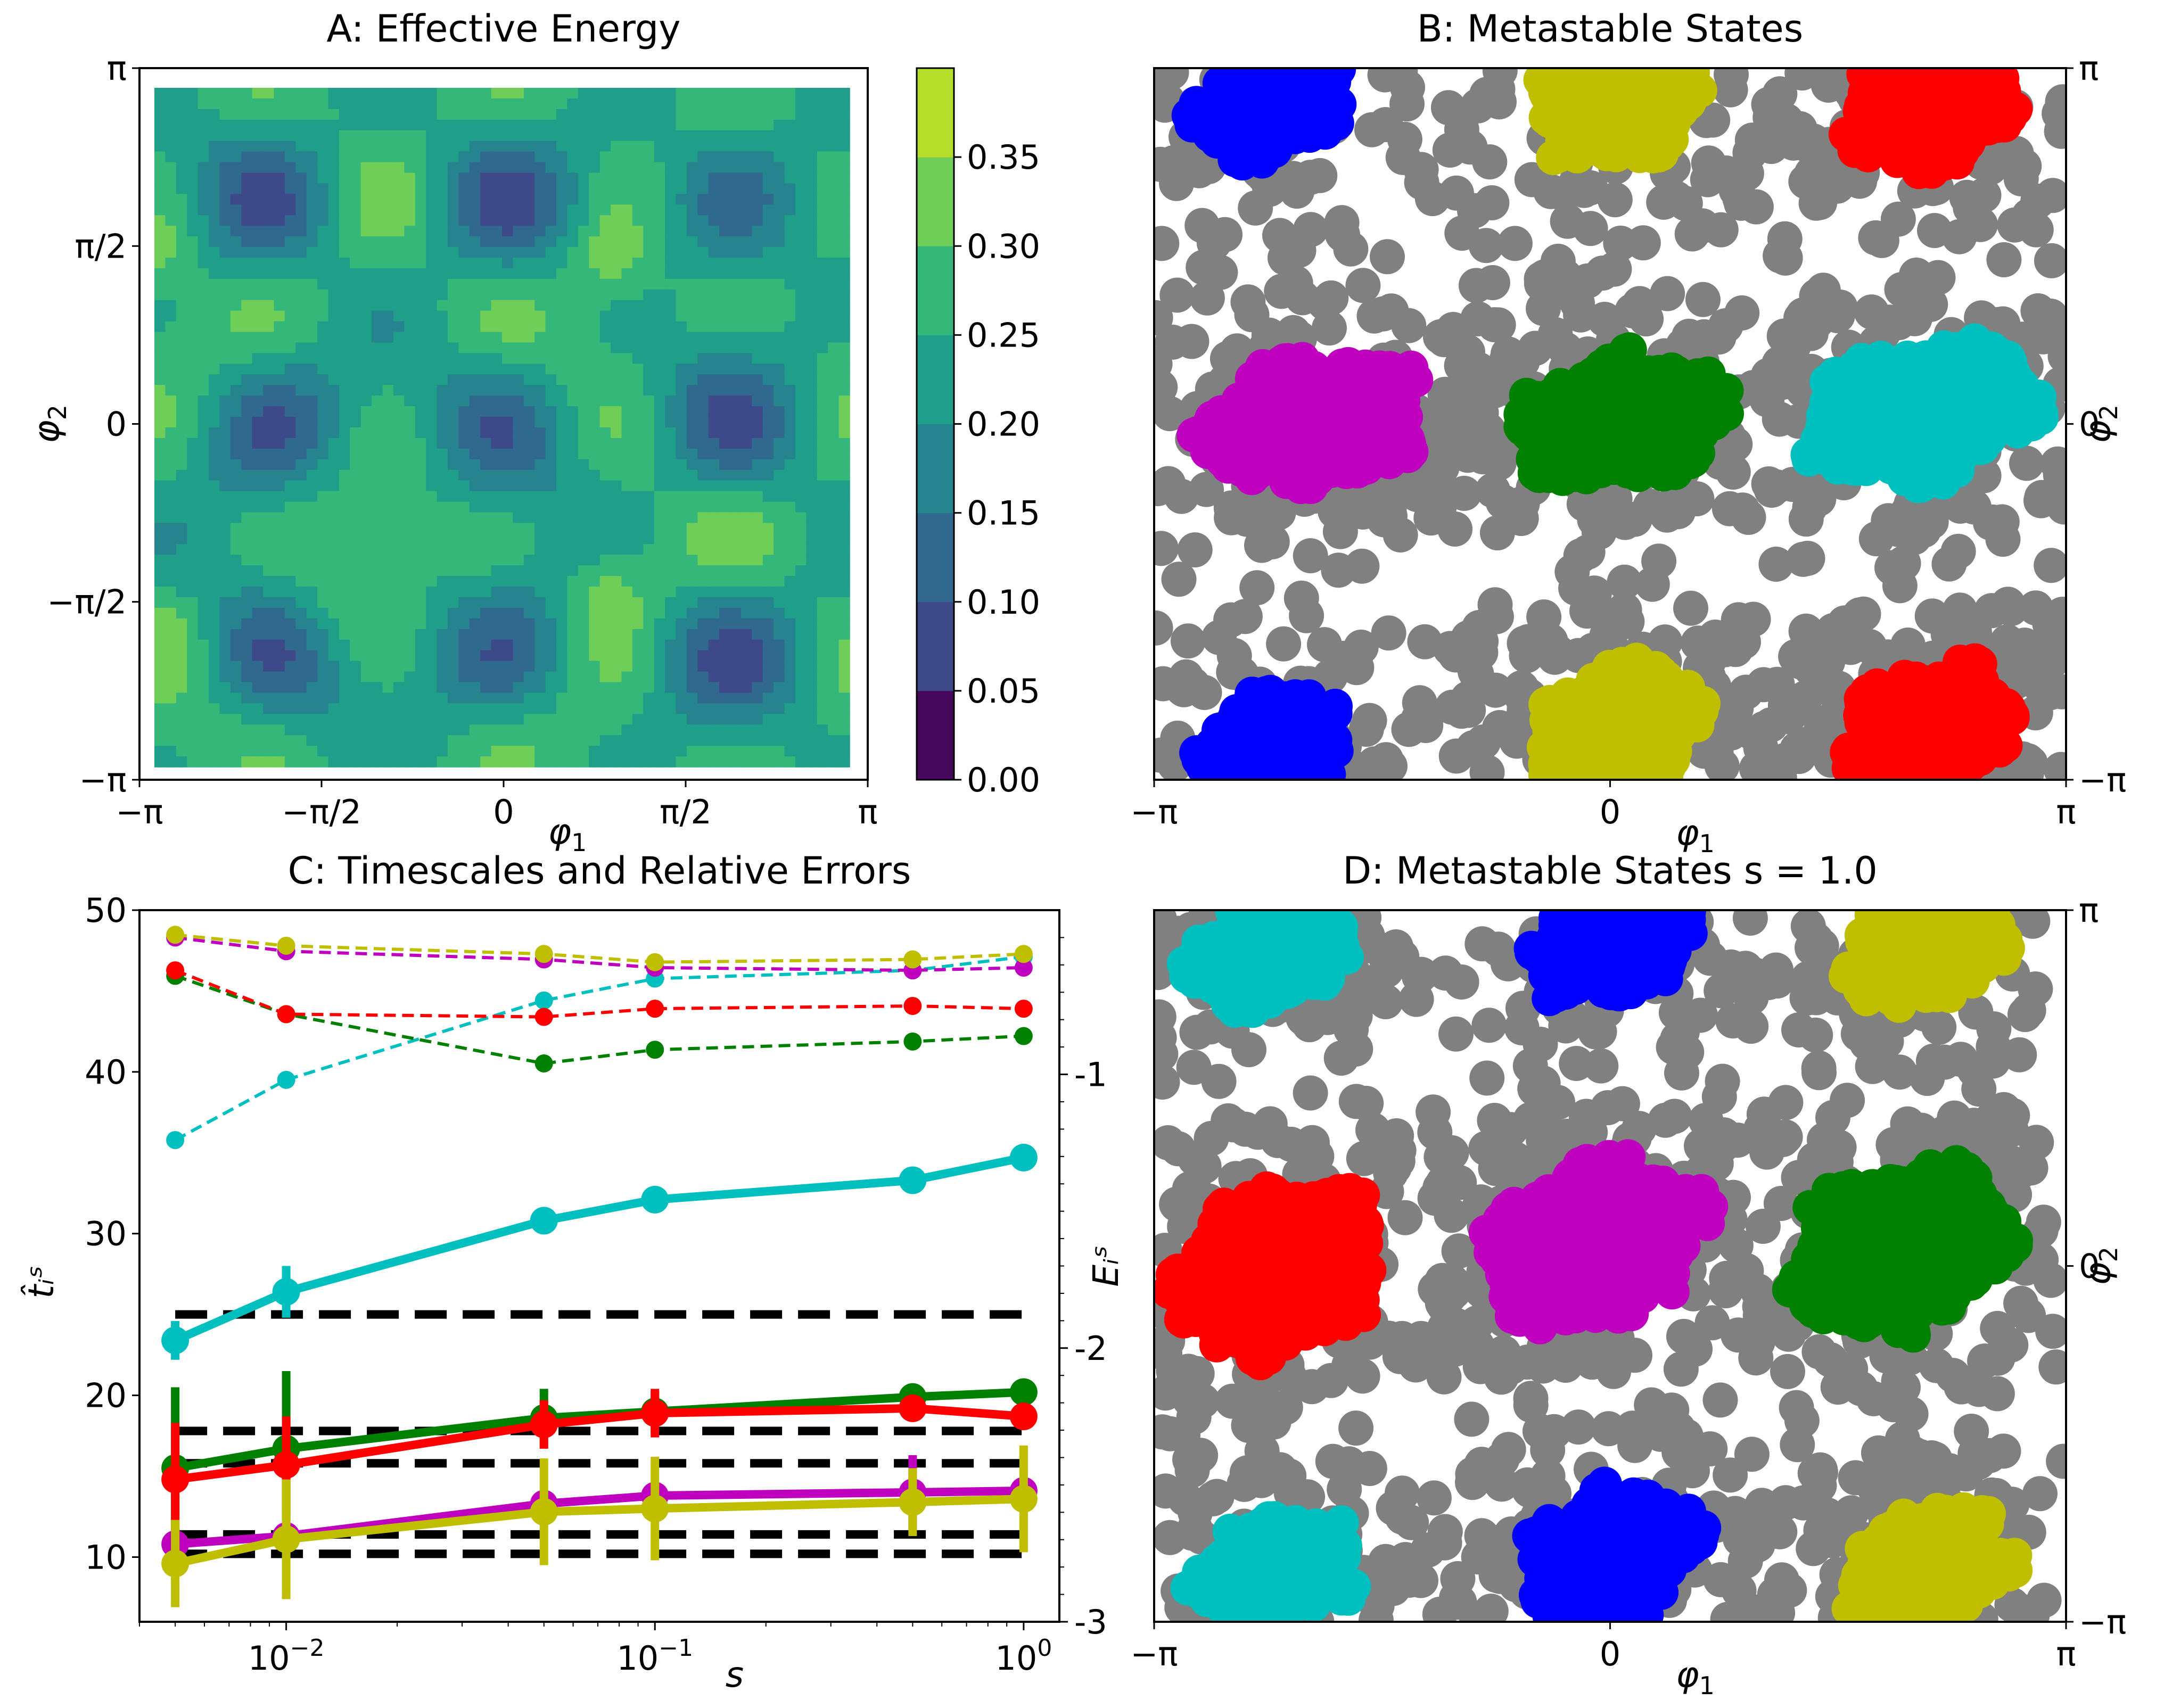 The image size is (2164, 1708). What do you see at coordinates (1003, 691) in the screenshot?
I see `colorbar-tick-label: 0.05` at bounding box center [1003, 691].